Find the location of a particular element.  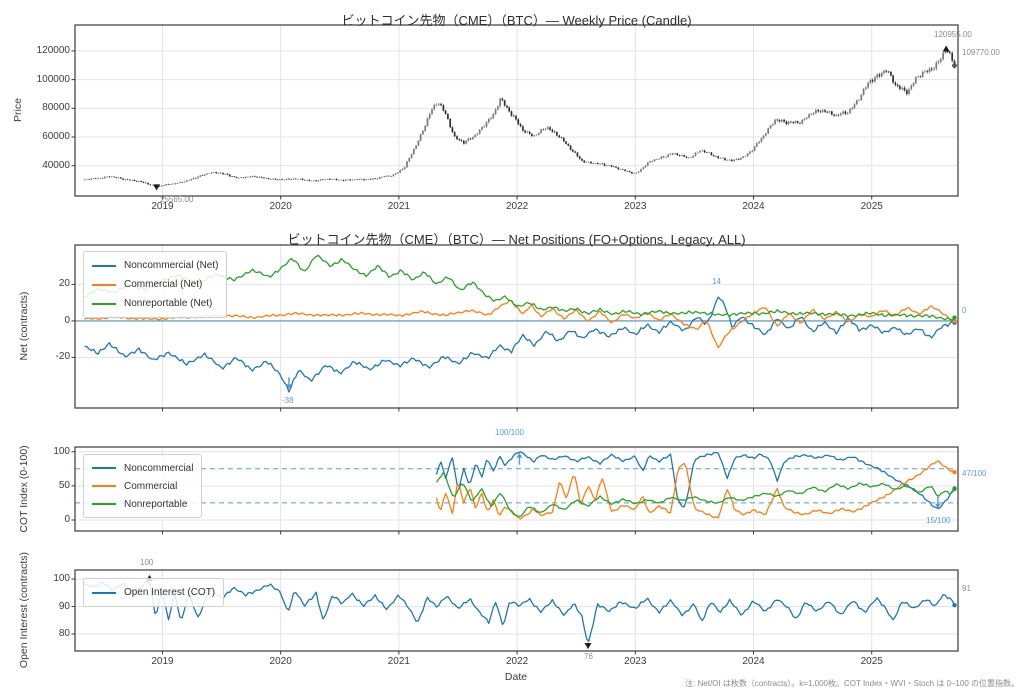

x-axis-label: Date is located at coordinates (516, 677).